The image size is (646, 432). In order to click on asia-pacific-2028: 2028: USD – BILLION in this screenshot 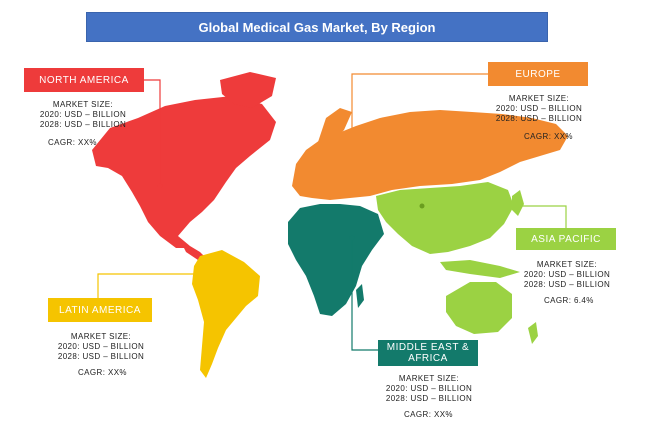, I will do `click(567, 284)`.